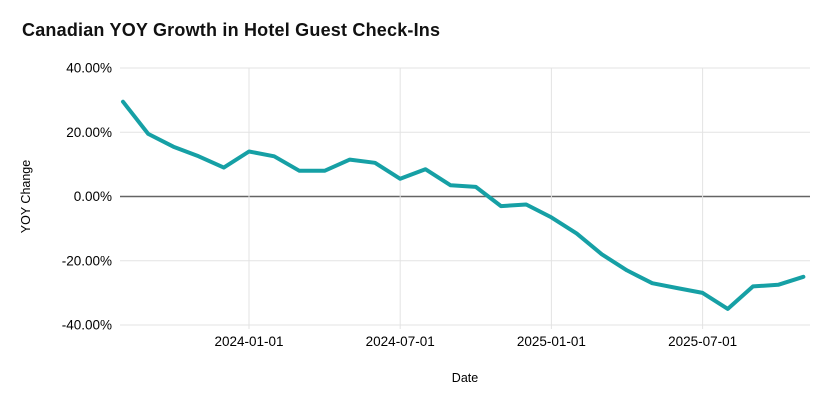  What do you see at coordinates (89, 68) in the screenshot?
I see `y-tick-label: 40.00%` at bounding box center [89, 68].